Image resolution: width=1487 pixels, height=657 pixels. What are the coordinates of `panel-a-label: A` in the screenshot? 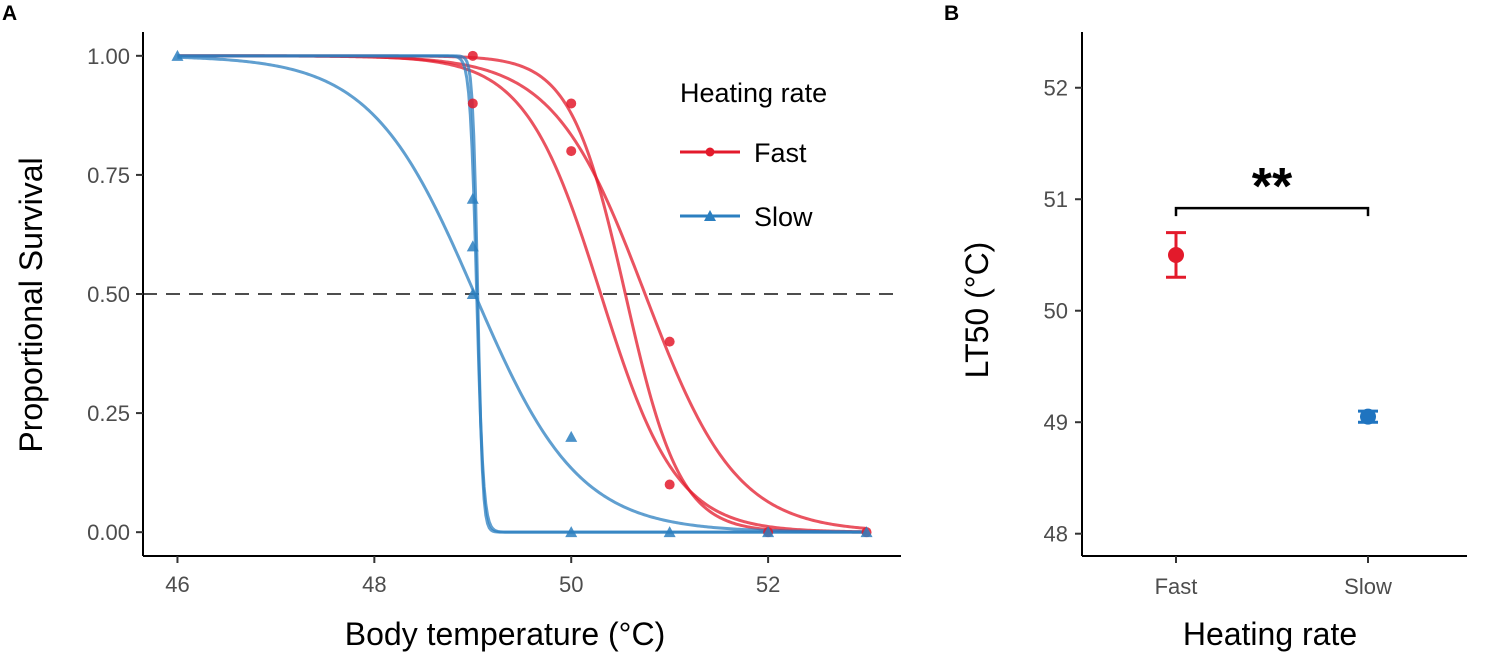 It's located at (9, 13).